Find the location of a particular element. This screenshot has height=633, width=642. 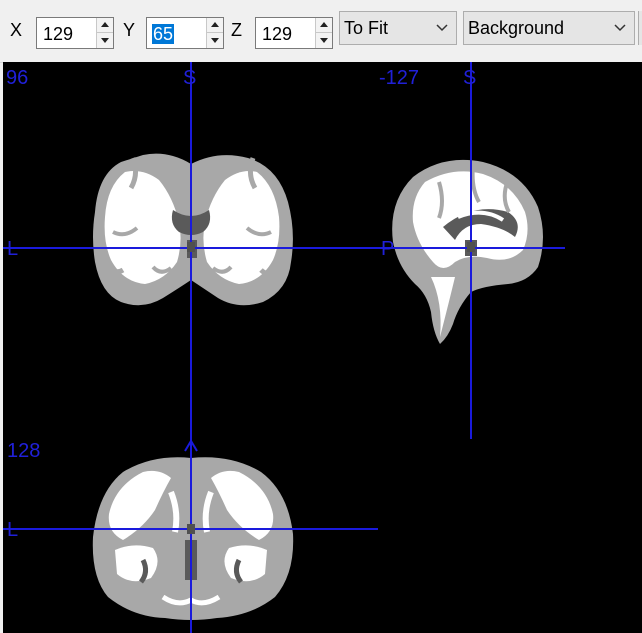

toolbar-overflow-edge is located at coordinates (640, 28).